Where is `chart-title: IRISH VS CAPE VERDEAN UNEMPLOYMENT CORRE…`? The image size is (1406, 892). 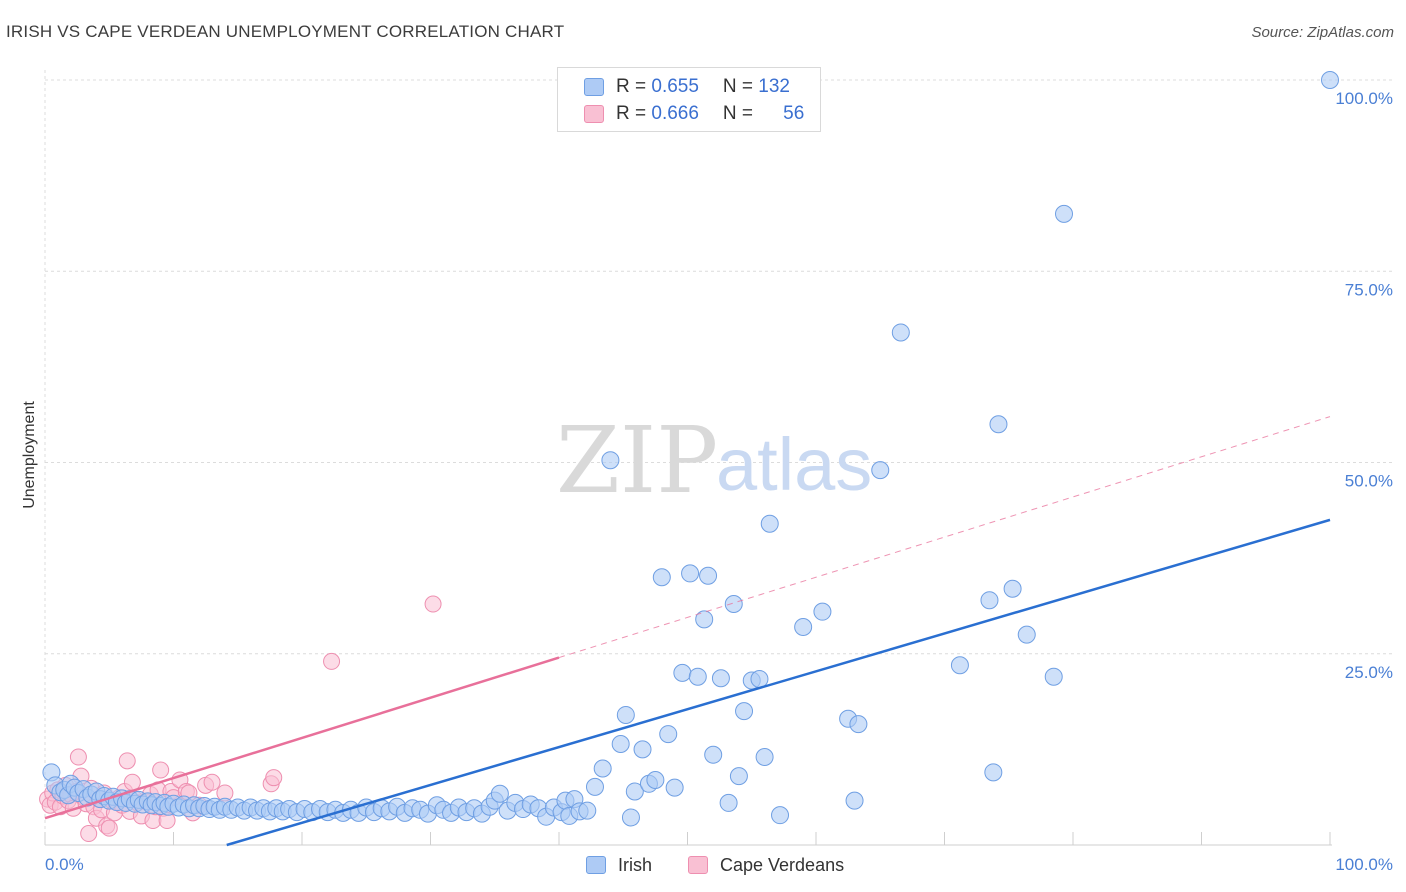
chart-title: IRISH VS CAPE VERDEAN UNEMPLOYMENT CORRE… is located at coordinates (285, 31).